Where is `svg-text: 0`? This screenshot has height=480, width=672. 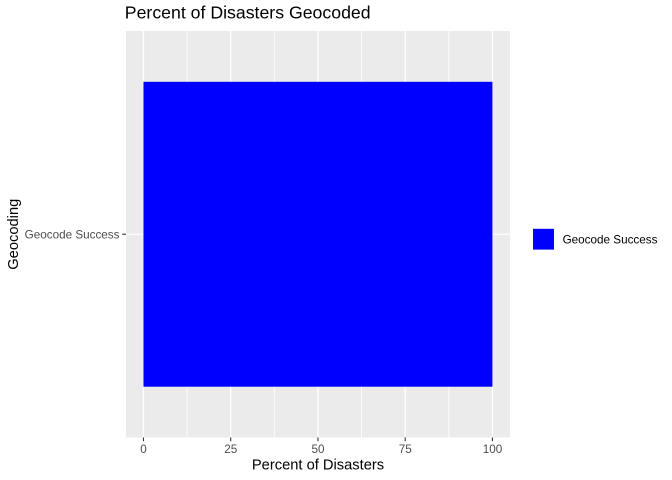
svg-text: 0 is located at coordinates (143, 449).